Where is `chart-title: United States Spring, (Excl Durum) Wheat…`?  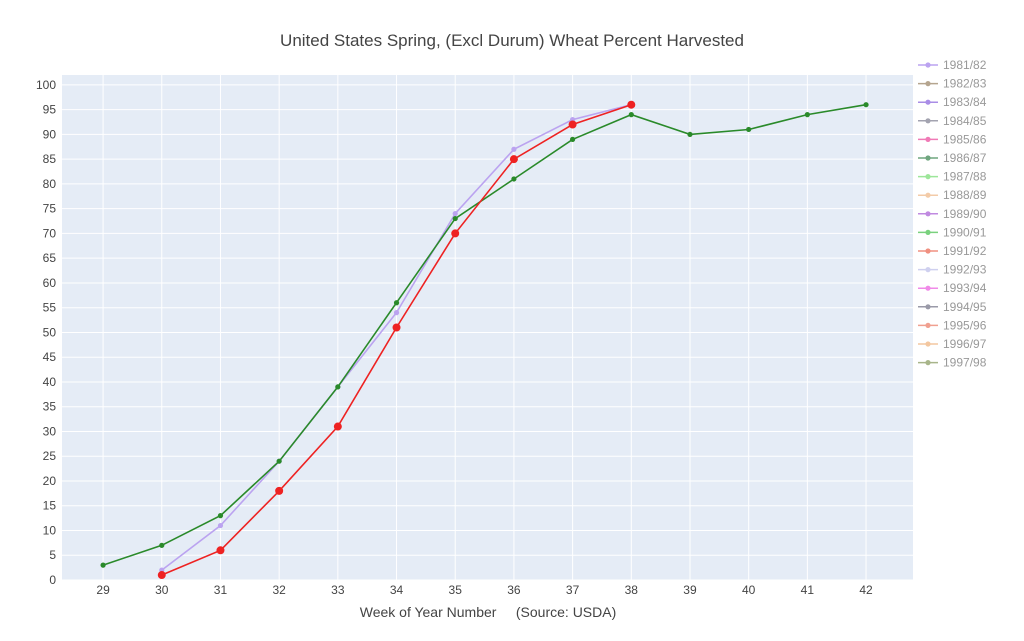
chart-title: United States Spring, (Excl Durum) Wheat… is located at coordinates (512, 40).